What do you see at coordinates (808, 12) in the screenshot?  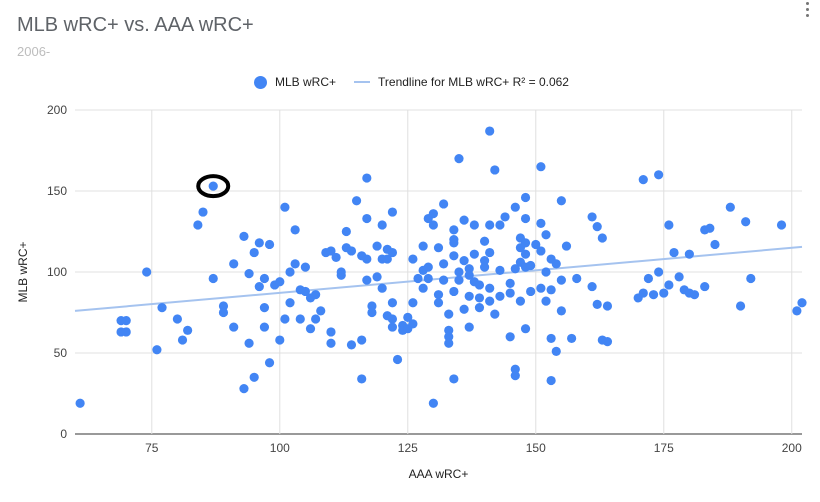 I see `more-options-icon` at bounding box center [808, 12].